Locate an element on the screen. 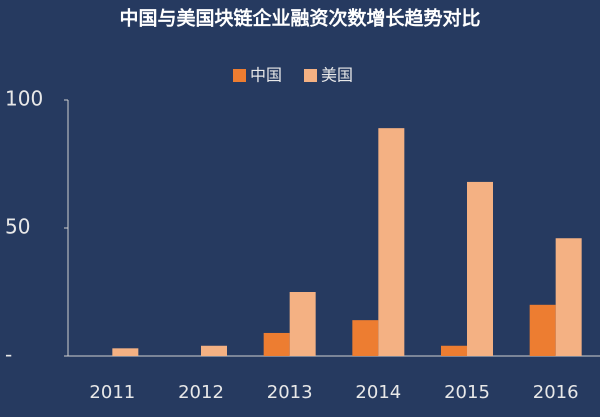 The height and width of the screenshot is (417, 600). x-tick-label: 2012 is located at coordinates (201, 392).